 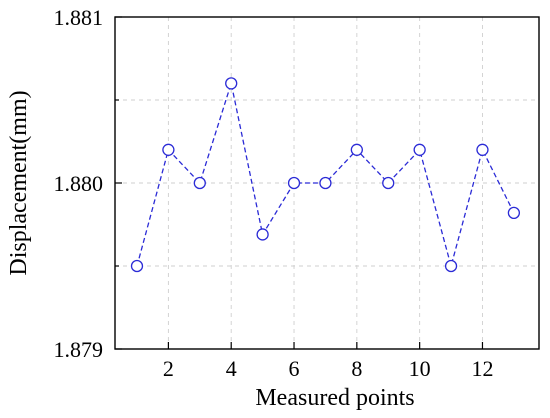 I want to click on x-tick-label: 6, so click(x=294, y=368).